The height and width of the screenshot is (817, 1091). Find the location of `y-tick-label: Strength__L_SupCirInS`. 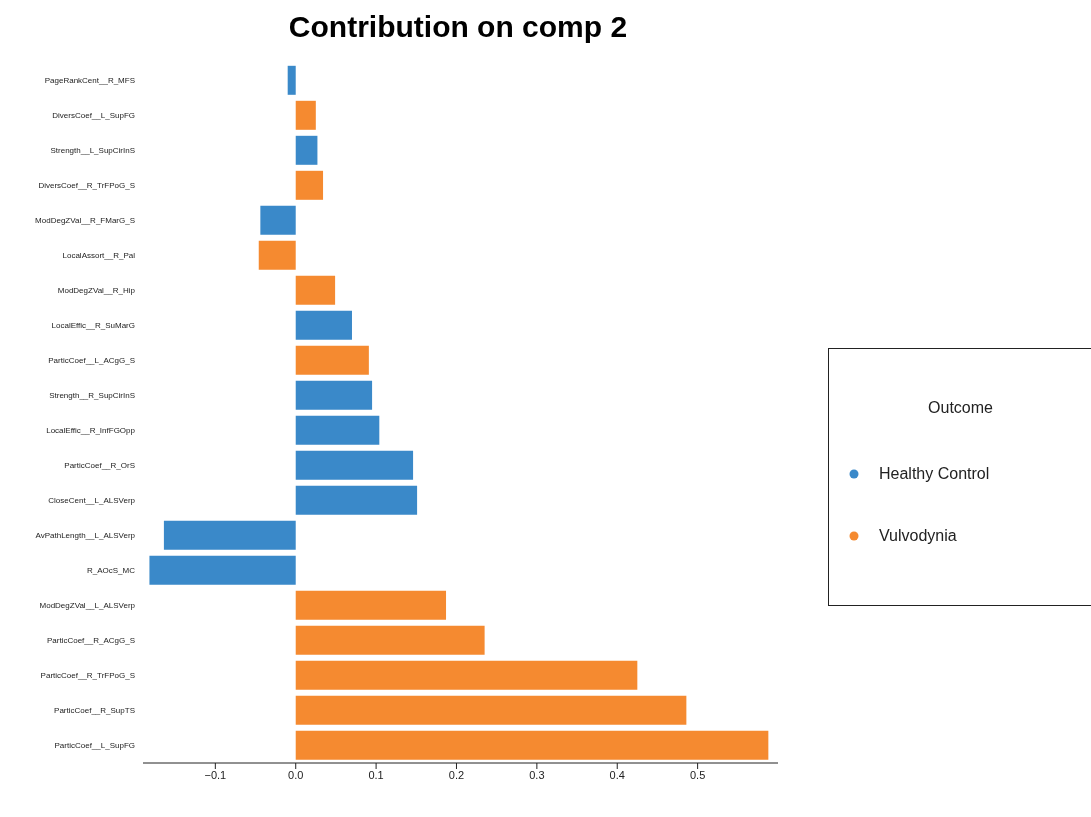

y-tick-label: Strength__L_SupCirInS is located at coordinates (92, 151).